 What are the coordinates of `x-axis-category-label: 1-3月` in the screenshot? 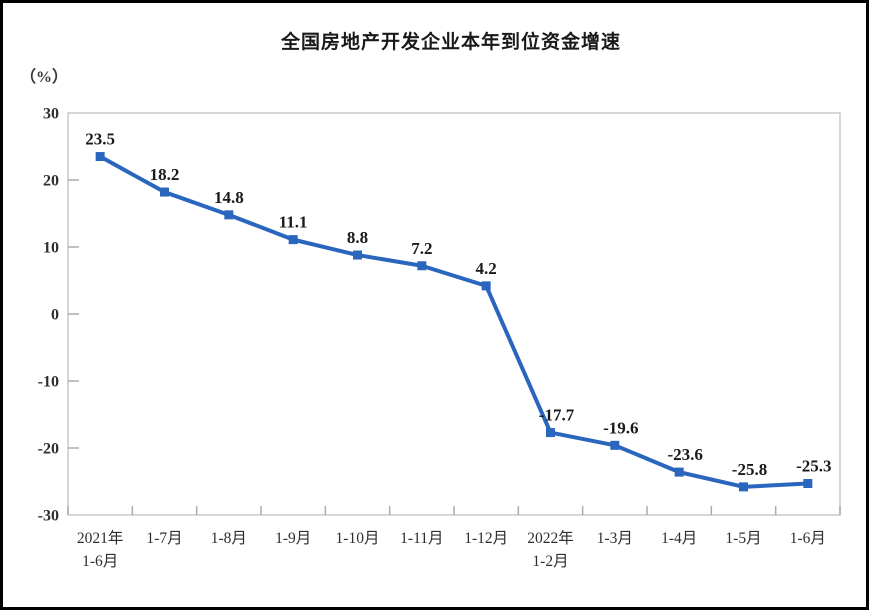 It's located at (615, 538).